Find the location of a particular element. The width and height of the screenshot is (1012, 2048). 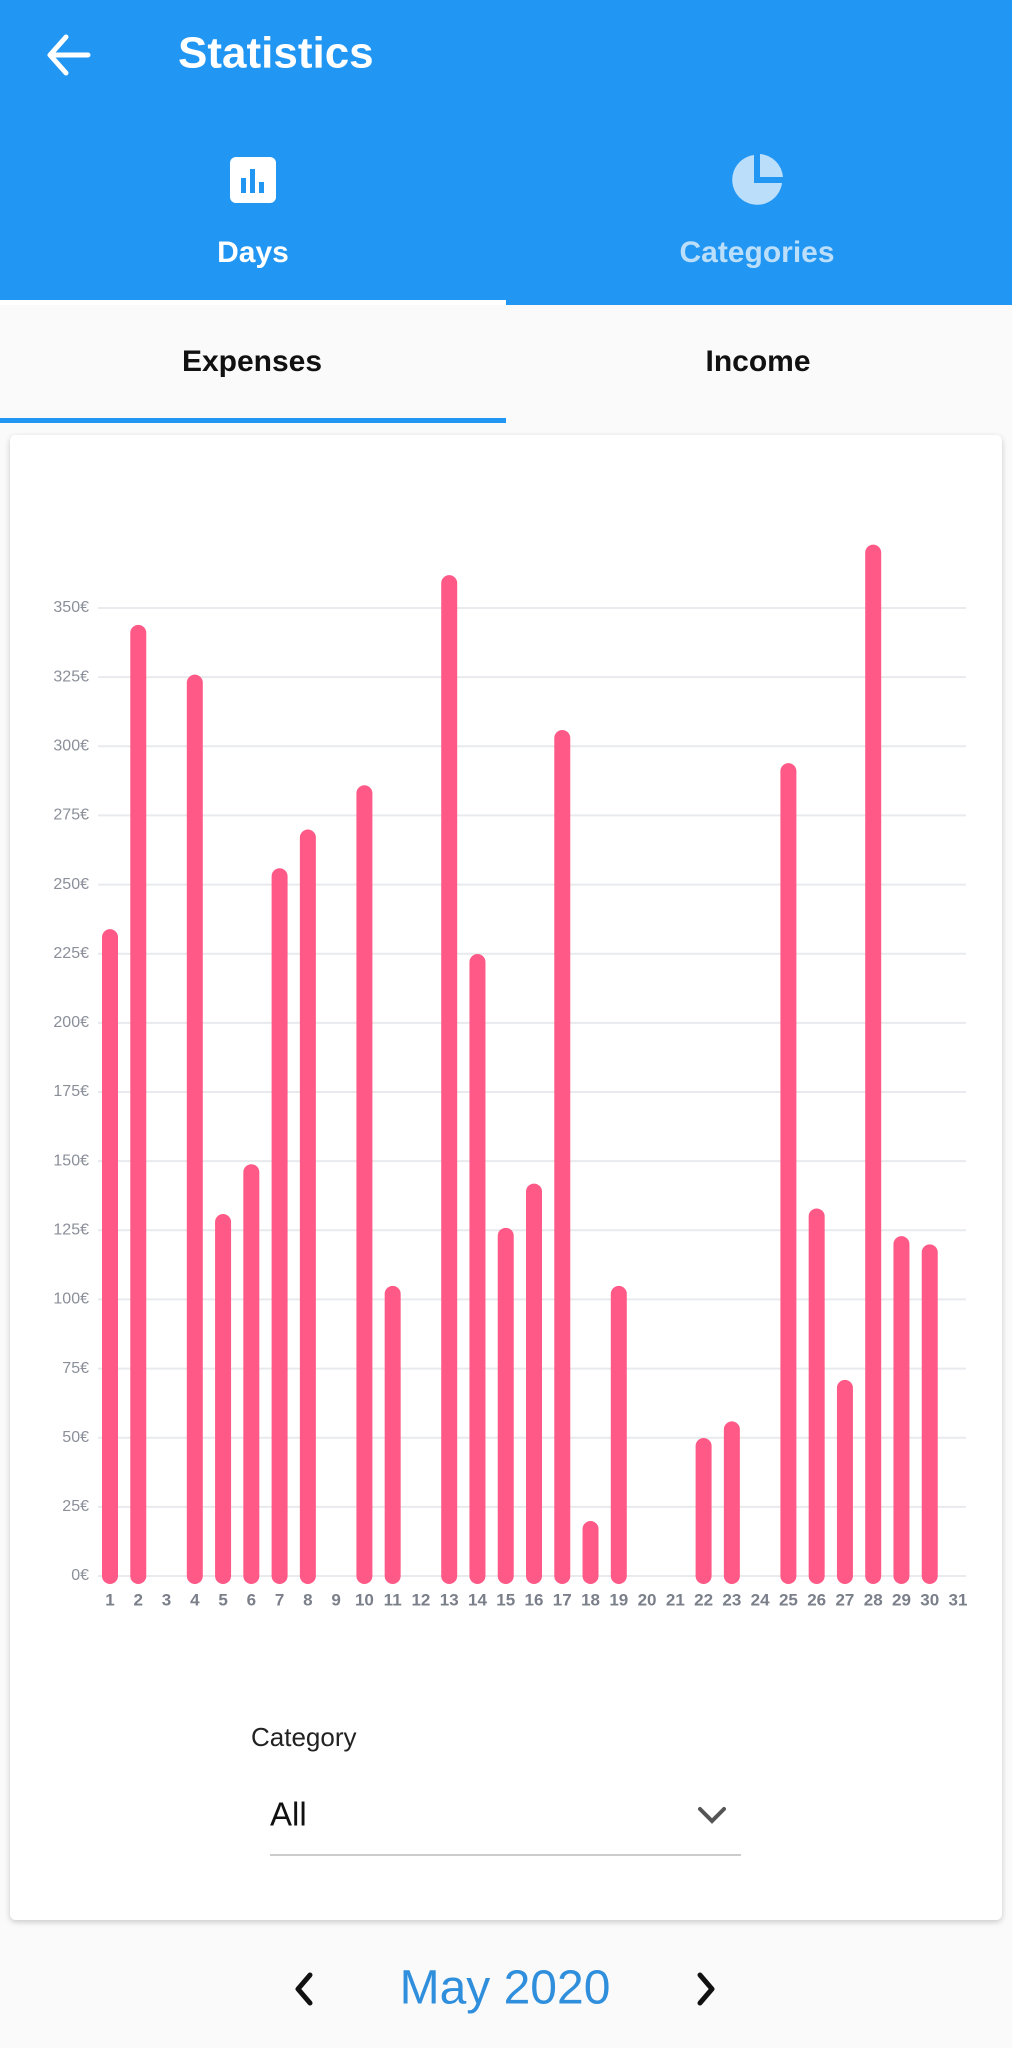

app-title: Statistics is located at coordinates (276, 53).